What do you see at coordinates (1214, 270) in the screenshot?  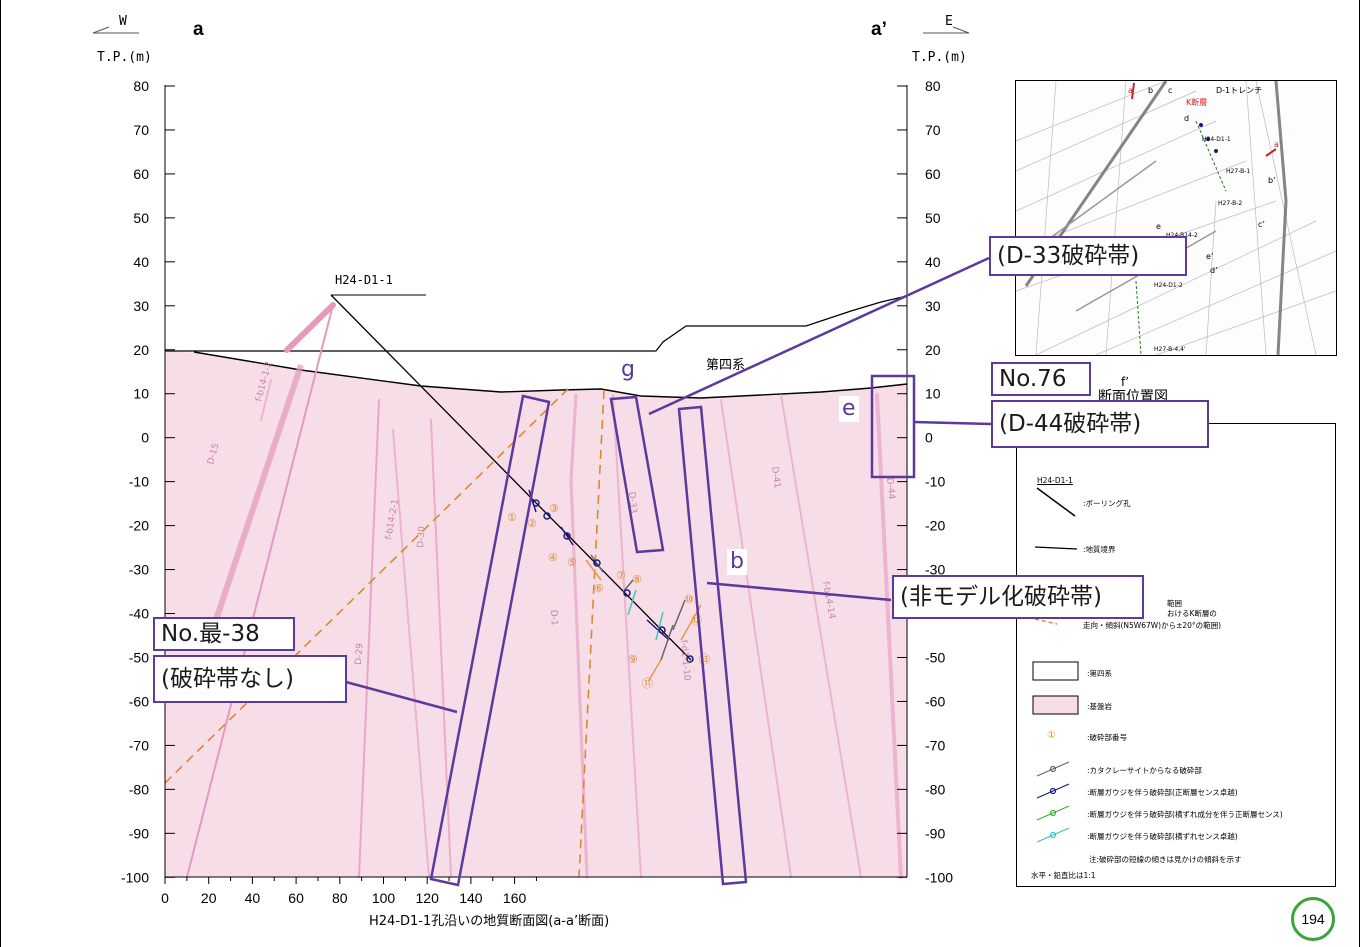 I see `map-label: d’` at bounding box center [1214, 270].